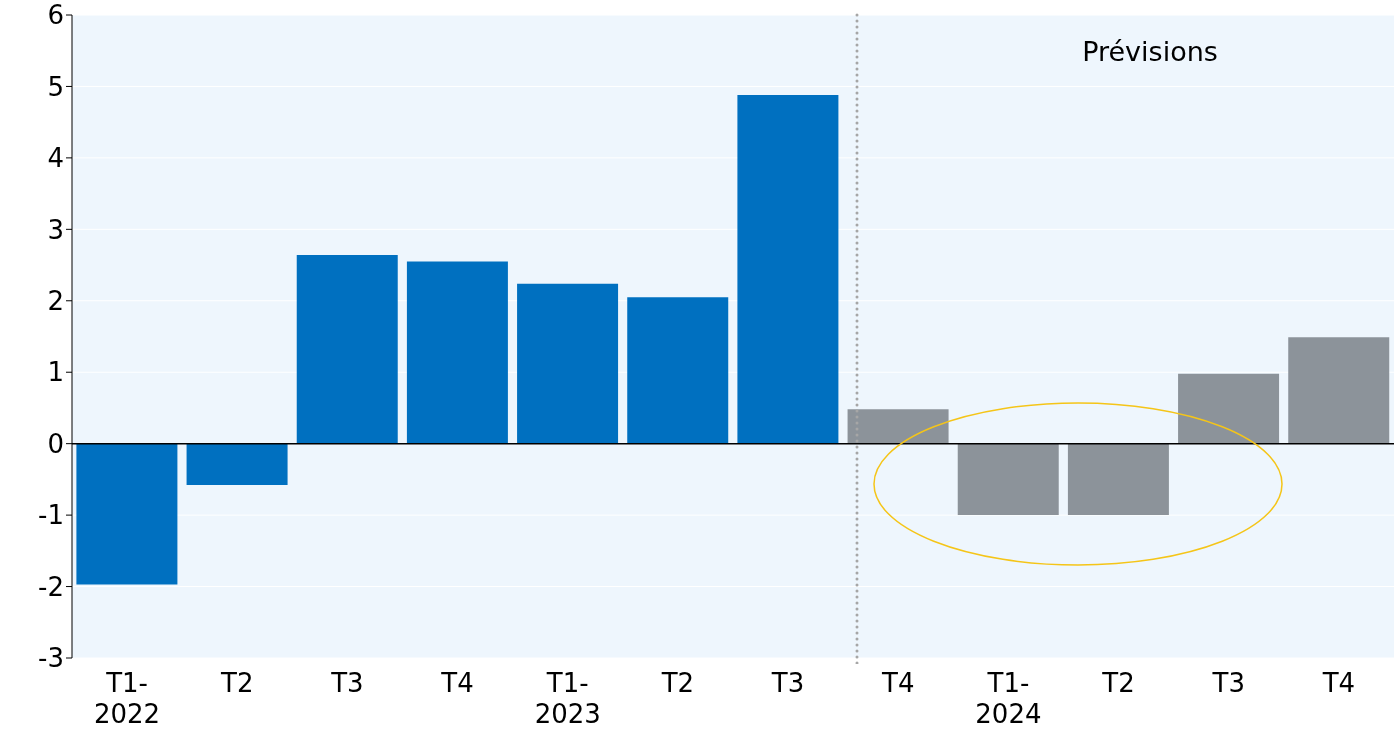  What do you see at coordinates (55, 86) in the screenshot?
I see `y-tick-label: 5` at bounding box center [55, 86].